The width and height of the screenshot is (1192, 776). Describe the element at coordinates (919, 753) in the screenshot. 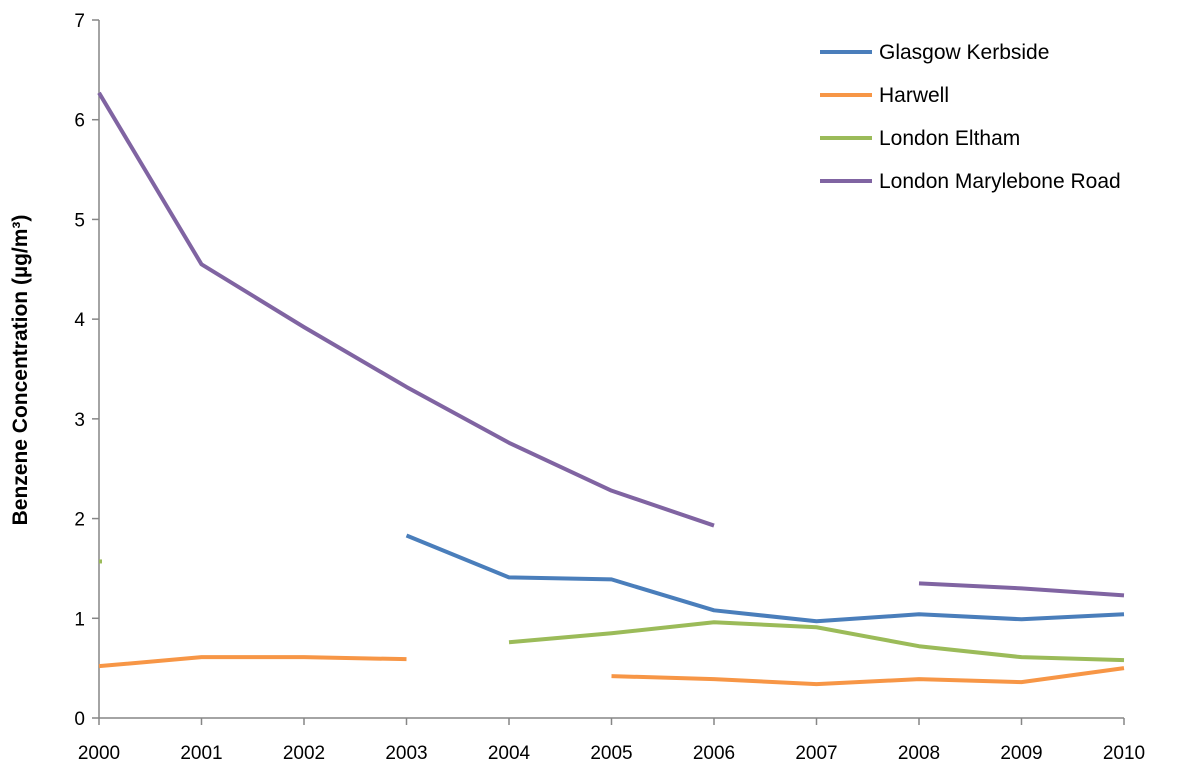

I see `x-tick-label: 2008` at that location.